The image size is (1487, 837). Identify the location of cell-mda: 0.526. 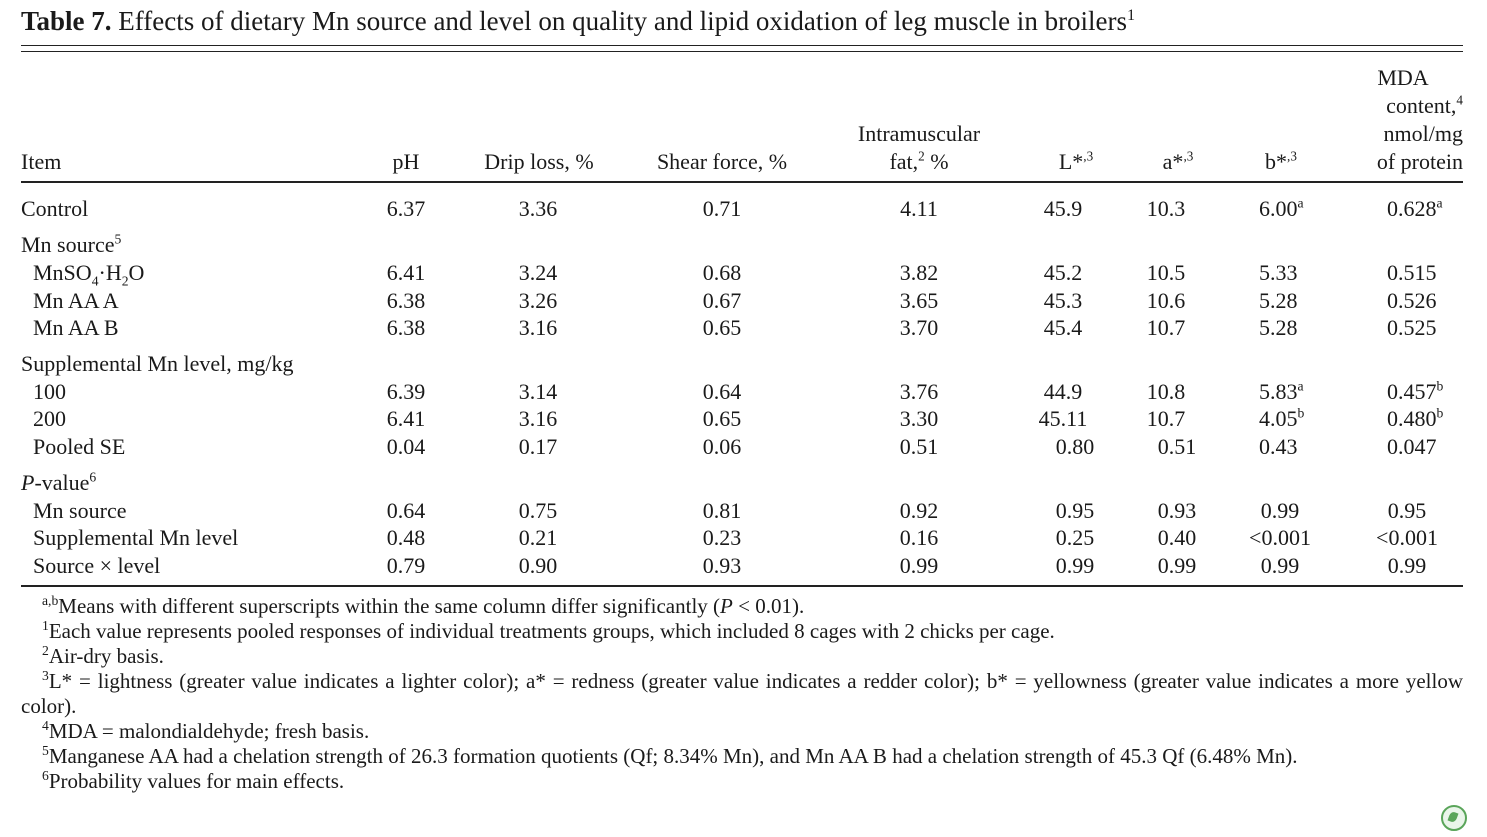
(1412, 300).